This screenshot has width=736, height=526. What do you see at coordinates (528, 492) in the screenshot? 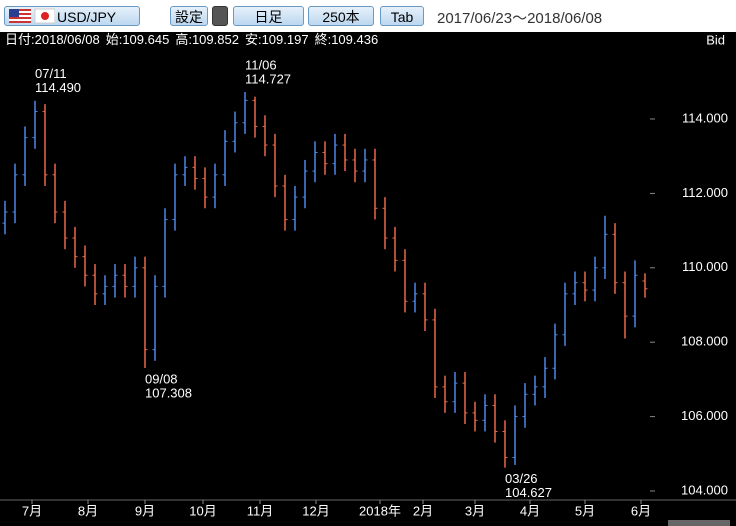
I see `annotation-value: 104.627` at bounding box center [528, 492].